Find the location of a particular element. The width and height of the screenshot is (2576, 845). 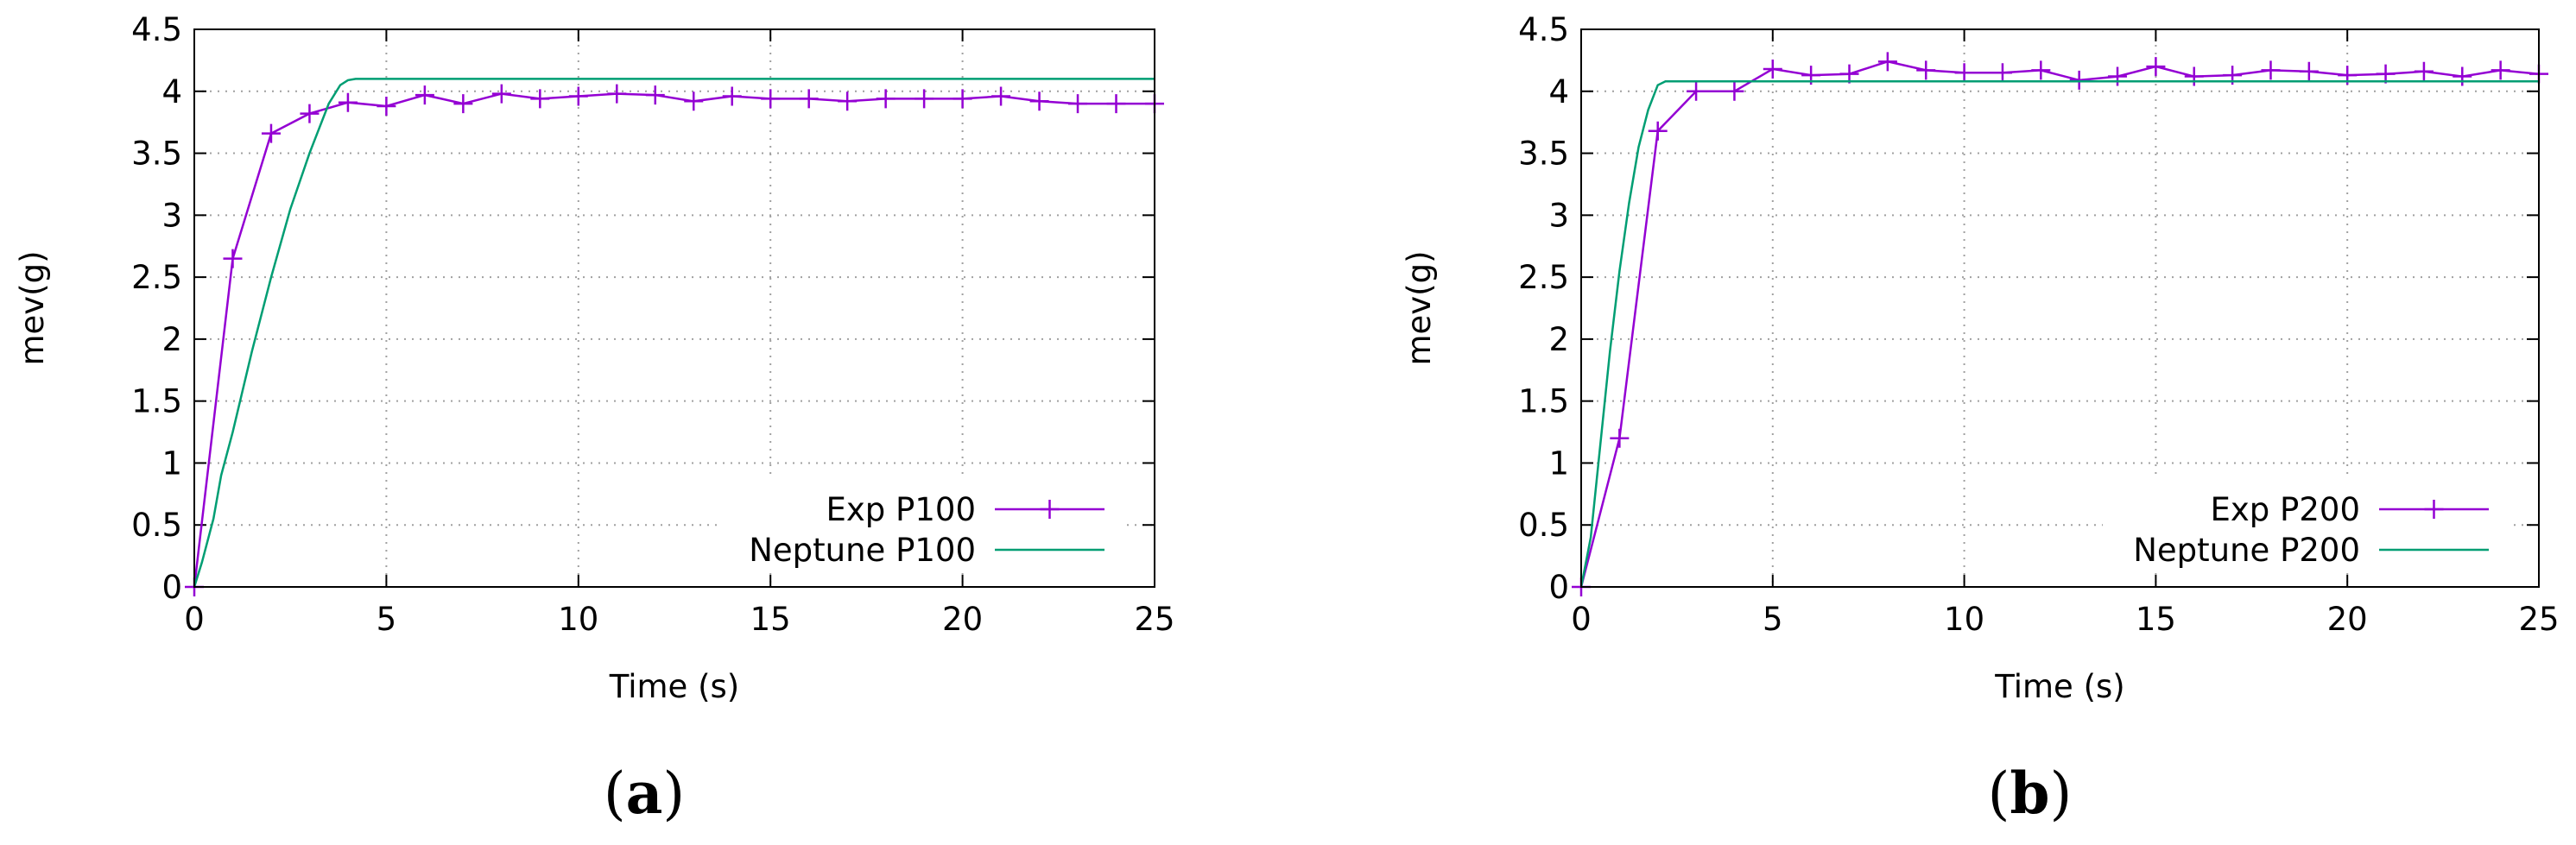

panel-b-y-tick-label: 3.5 is located at coordinates (1543, 154).